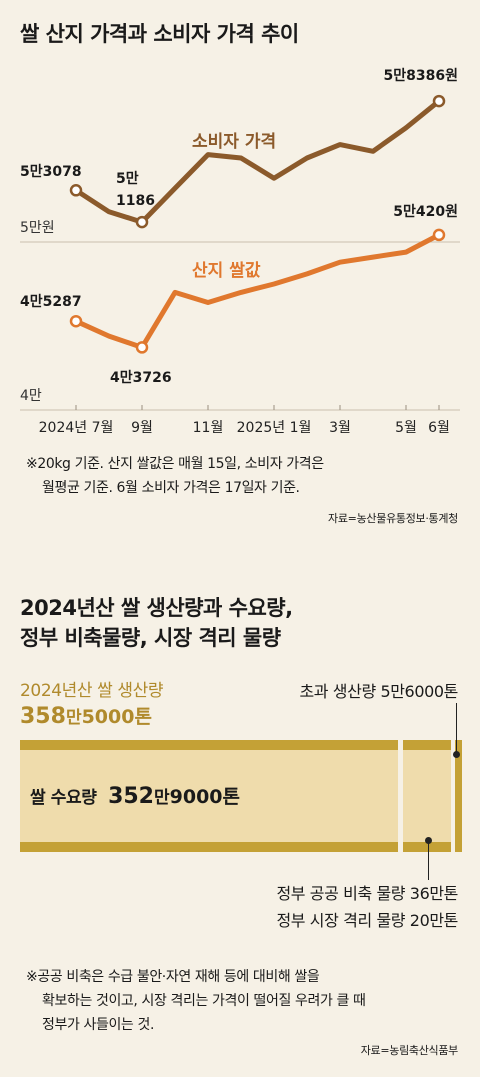  I want to click on demand-value-number: 352, so click(131, 796).